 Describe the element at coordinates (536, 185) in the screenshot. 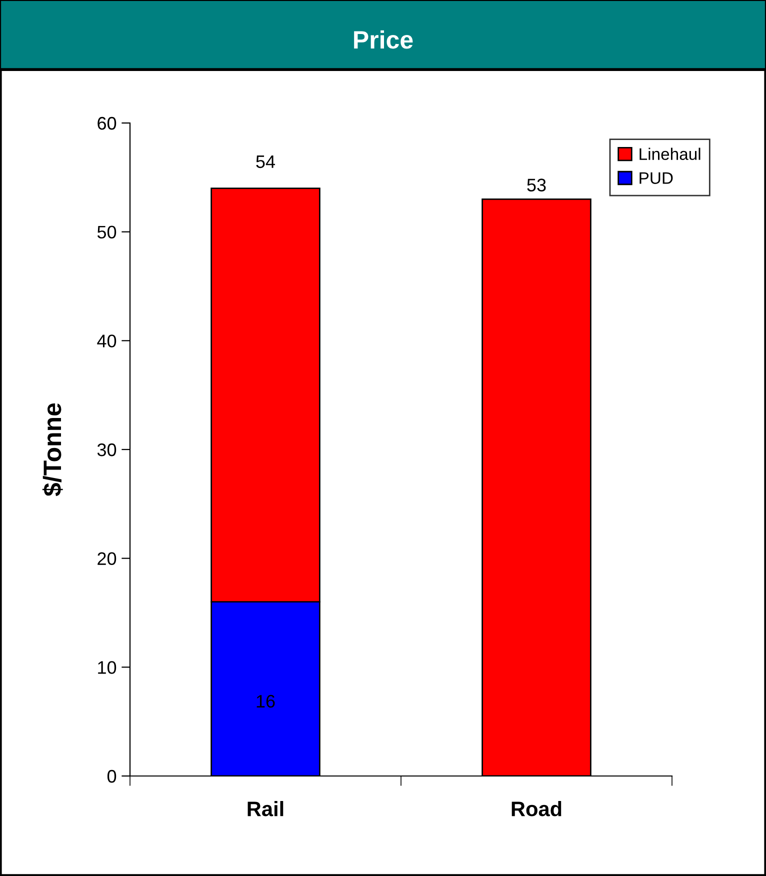

I see `total-label: 53` at that location.